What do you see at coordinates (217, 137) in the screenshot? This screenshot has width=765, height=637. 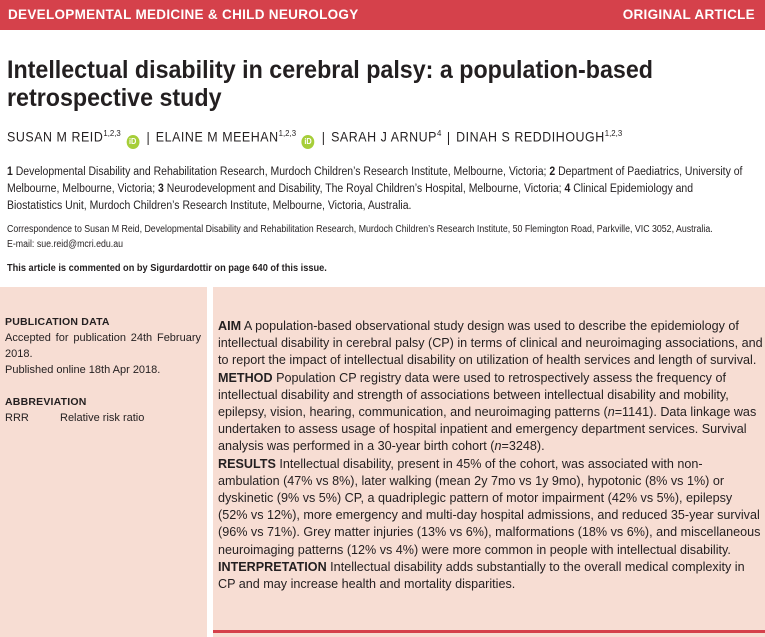 I see `author-name: ELAINE M MEEHAN` at bounding box center [217, 137].